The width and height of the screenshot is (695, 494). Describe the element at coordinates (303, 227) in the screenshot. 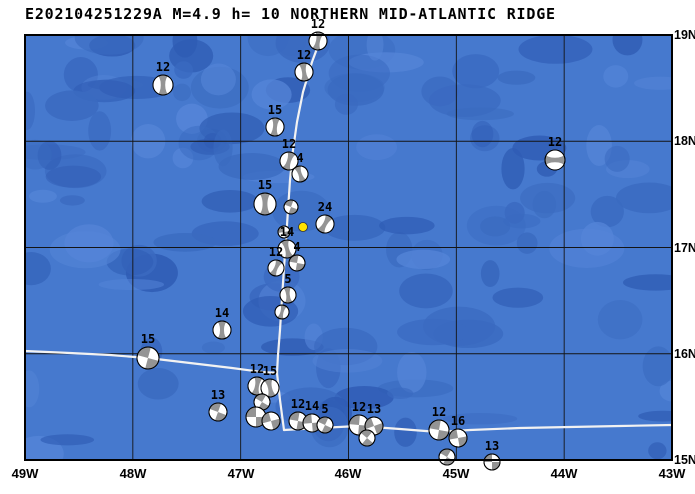

I see `event-epicenter-marker` at that location.